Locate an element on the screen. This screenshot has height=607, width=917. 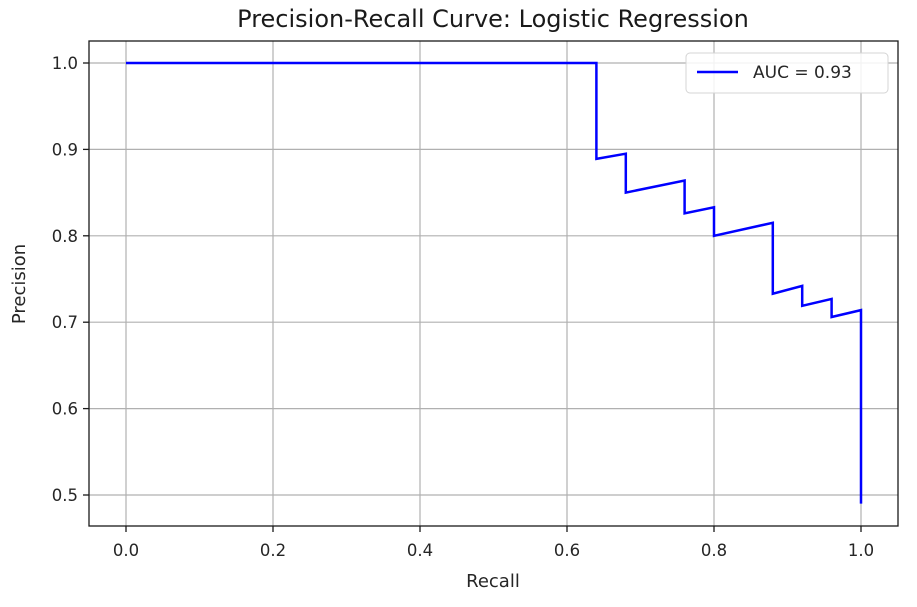
y-axis-ticks: 0.5 0.6 0.7 0.8 0.9 1.0 is located at coordinates (70, 279).